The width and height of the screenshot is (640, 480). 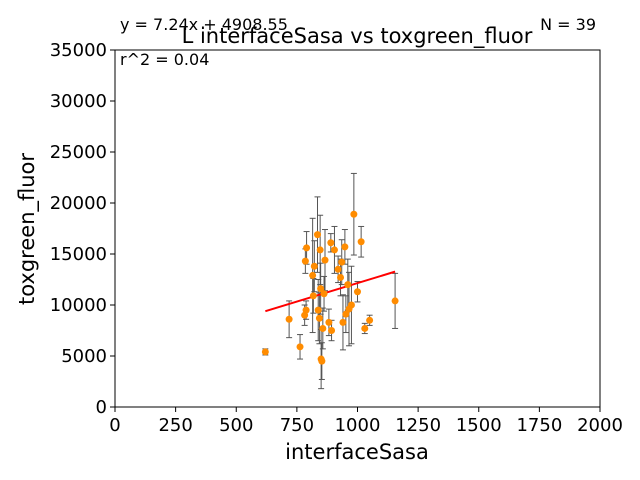 I want to click on regression-equation: y = 7.24x + 4908.55, so click(x=204, y=24).